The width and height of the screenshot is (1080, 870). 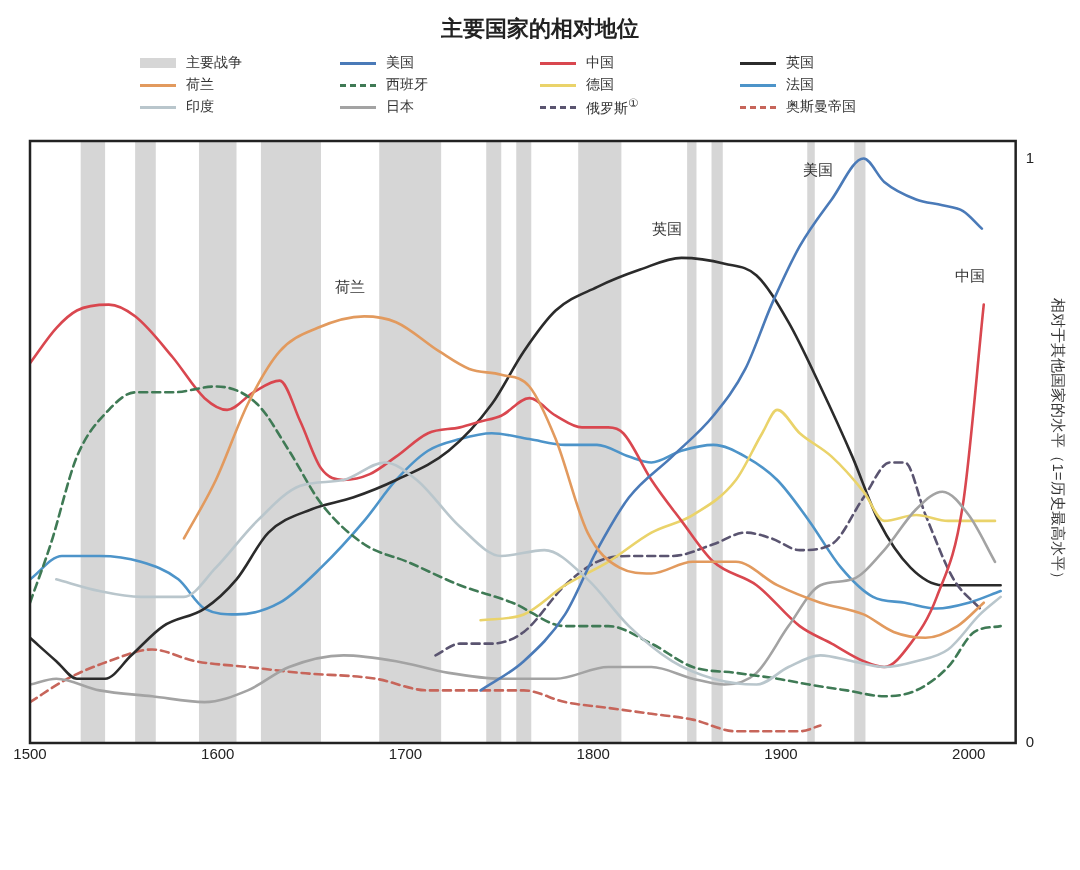 I want to click on chart-title: 主要国家的相对地位, so click(x=540, y=29).